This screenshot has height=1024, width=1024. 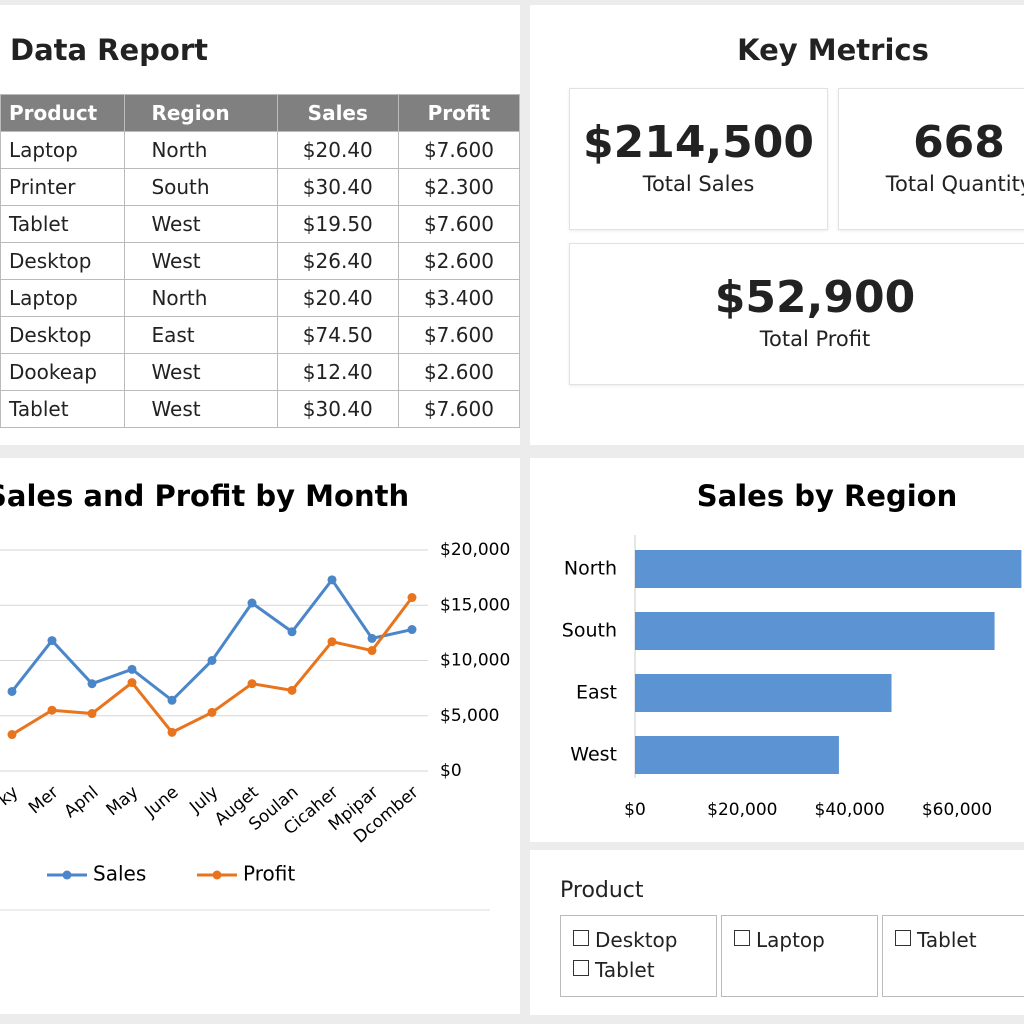 I want to click on table-cell: $19.50, so click(x=337, y=224).